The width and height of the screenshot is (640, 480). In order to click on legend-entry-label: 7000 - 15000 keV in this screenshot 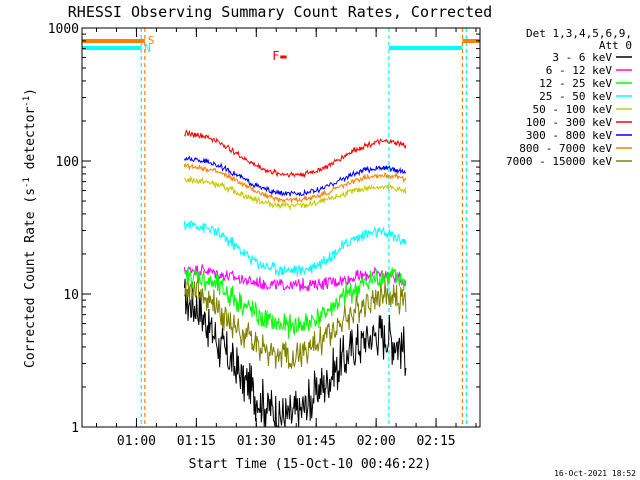, I will do `click(559, 161)`.